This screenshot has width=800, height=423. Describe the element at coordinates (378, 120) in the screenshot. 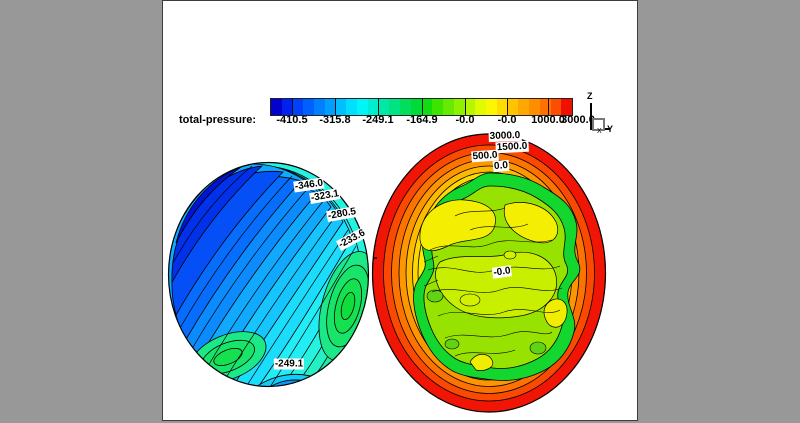

I see `colorbar-label: -249.1` at that location.